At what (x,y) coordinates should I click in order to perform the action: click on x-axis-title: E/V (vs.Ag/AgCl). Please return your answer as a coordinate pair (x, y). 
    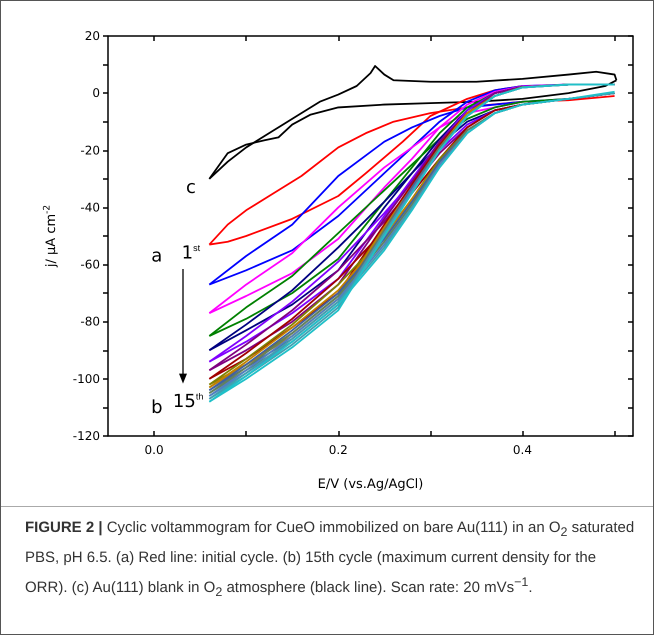
    Looking at the image, I should click on (371, 484).